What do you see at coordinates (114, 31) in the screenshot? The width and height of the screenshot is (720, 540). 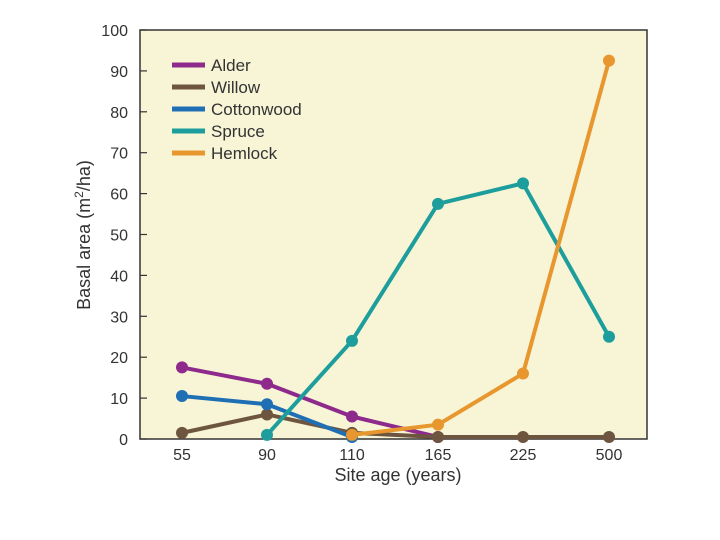 I see `y-tick-label: 100` at bounding box center [114, 31].